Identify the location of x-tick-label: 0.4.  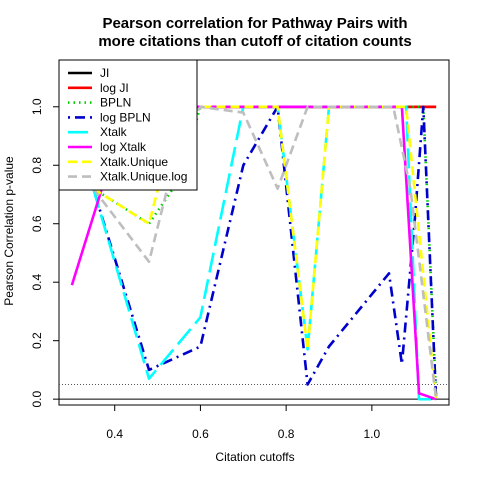
(114, 434).